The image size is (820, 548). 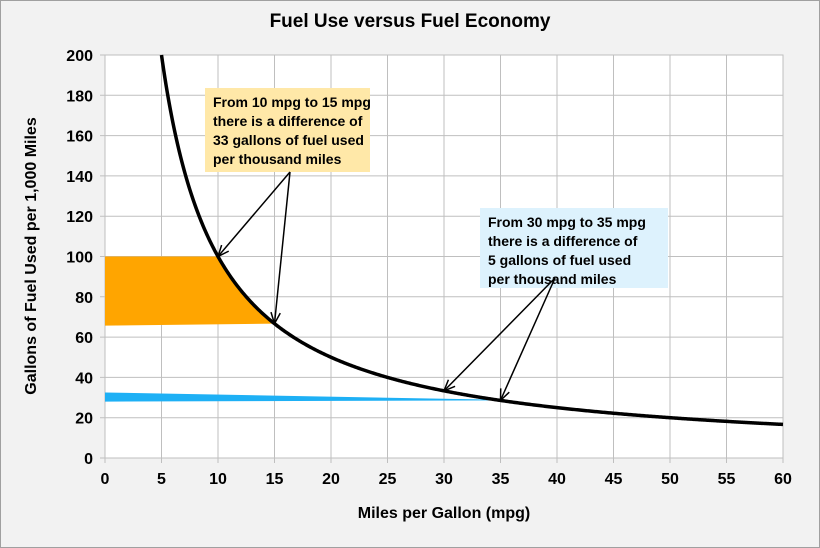 What do you see at coordinates (670, 479) in the screenshot?
I see `x-tick-label: 50` at bounding box center [670, 479].